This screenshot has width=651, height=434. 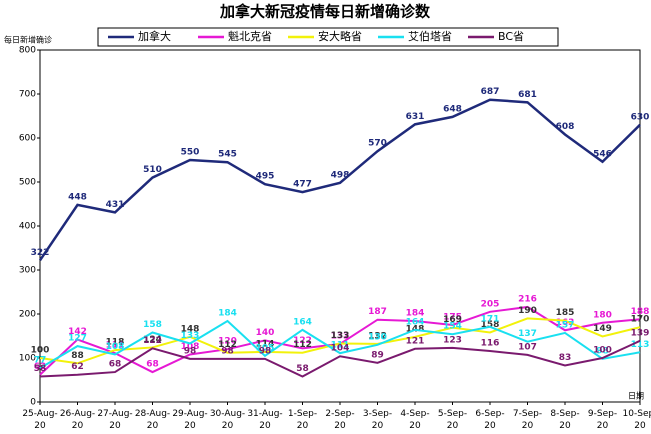 I want to click on x-tick-label: 8-Sep-20, so click(x=565, y=420).